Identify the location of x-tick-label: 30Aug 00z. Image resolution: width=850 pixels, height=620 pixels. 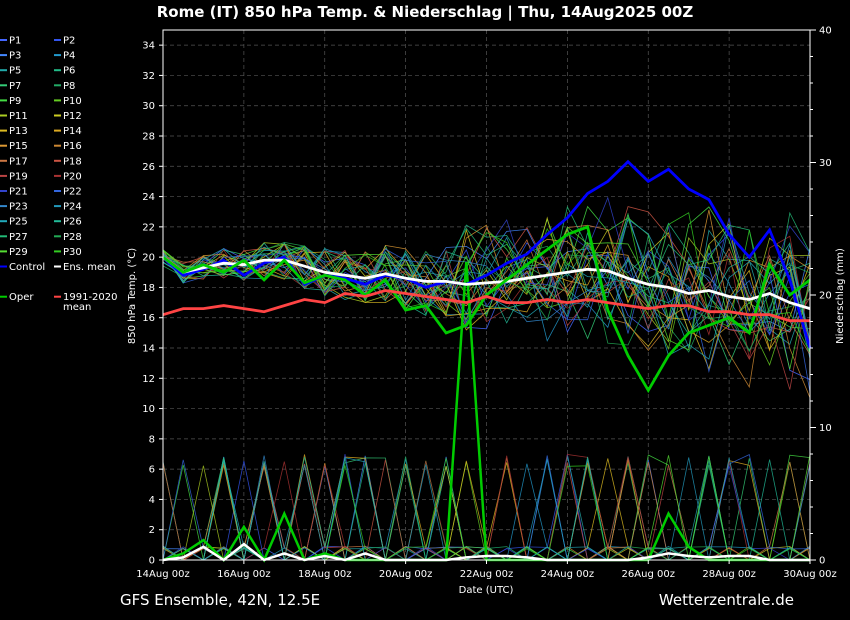
(809, 574).